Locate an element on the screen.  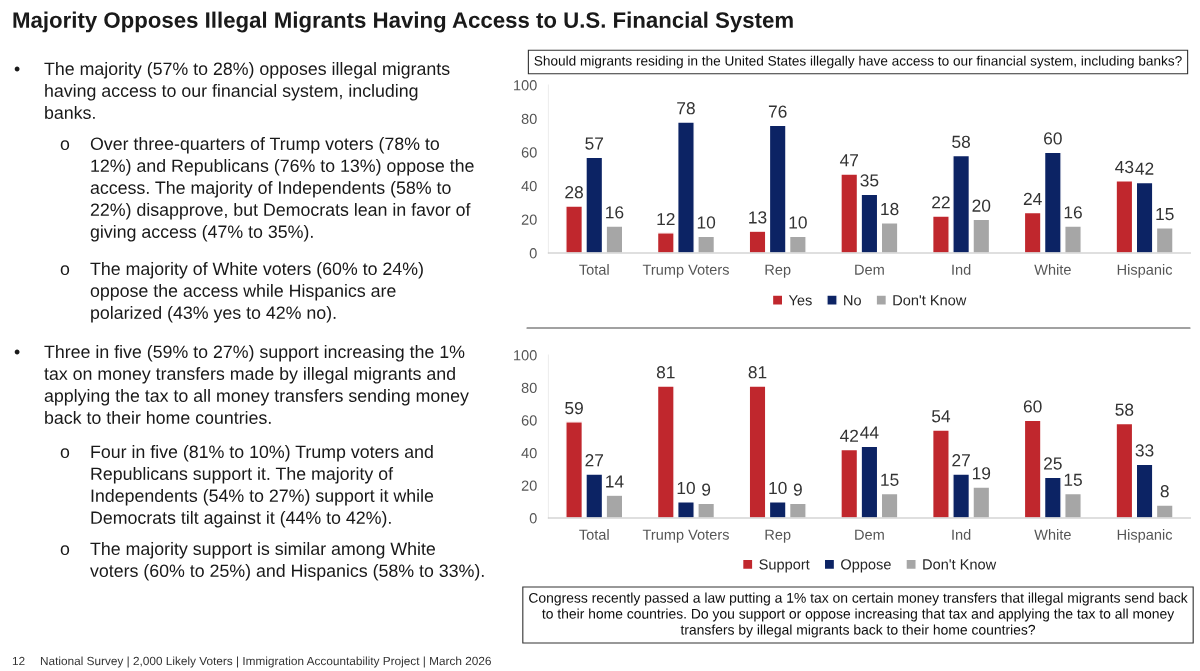
data-label: 57 is located at coordinates (594, 143).